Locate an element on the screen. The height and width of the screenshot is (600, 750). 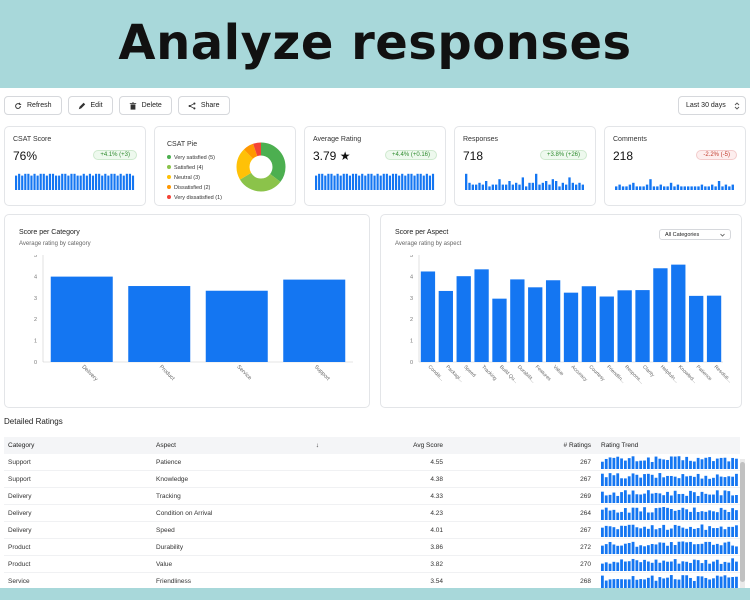
date-range-select: Last 30 days is located at coordinates (712, 105).